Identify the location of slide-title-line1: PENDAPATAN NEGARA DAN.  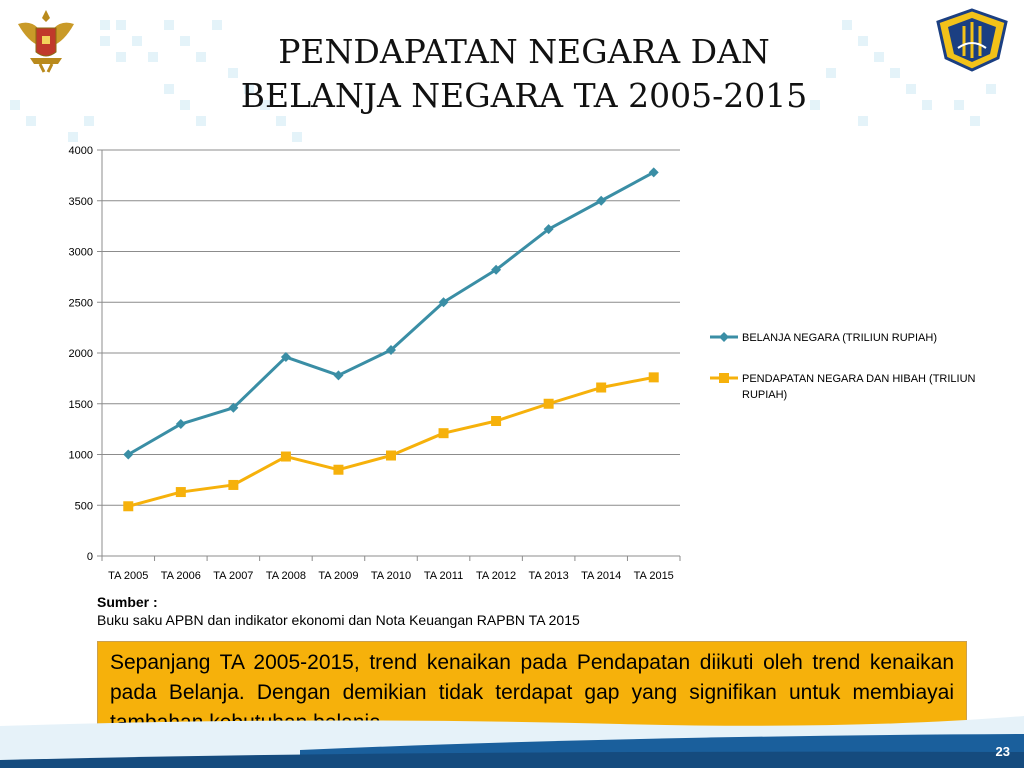
(524, 51).